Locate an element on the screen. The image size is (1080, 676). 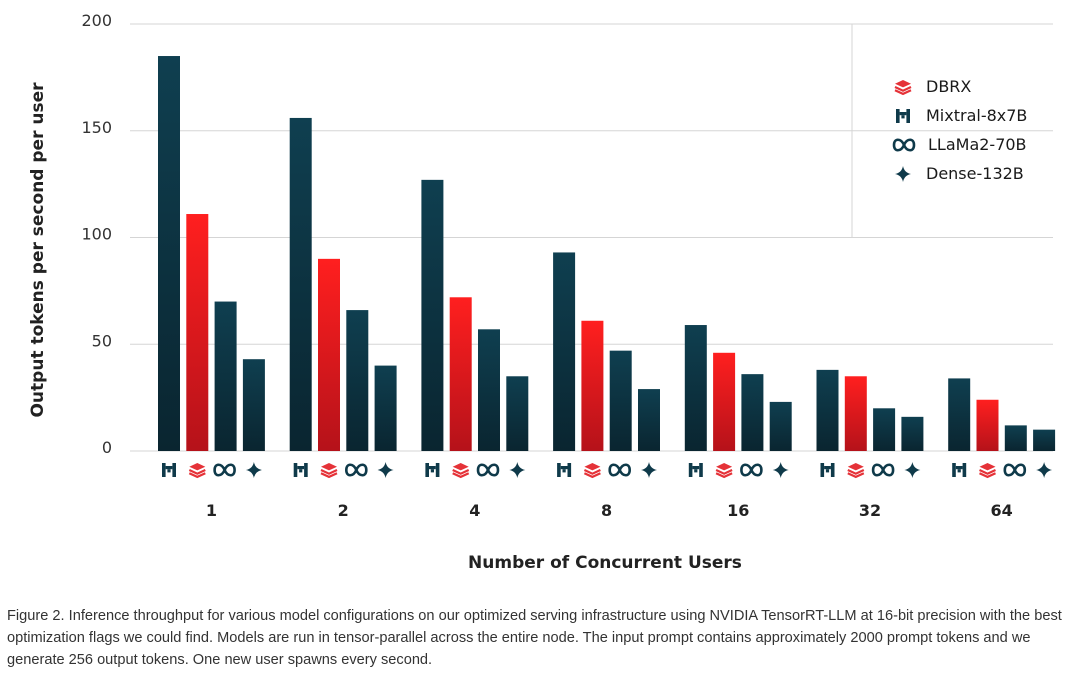
legend-item-dbrx: DBRX is located at coordinates (959, 86).